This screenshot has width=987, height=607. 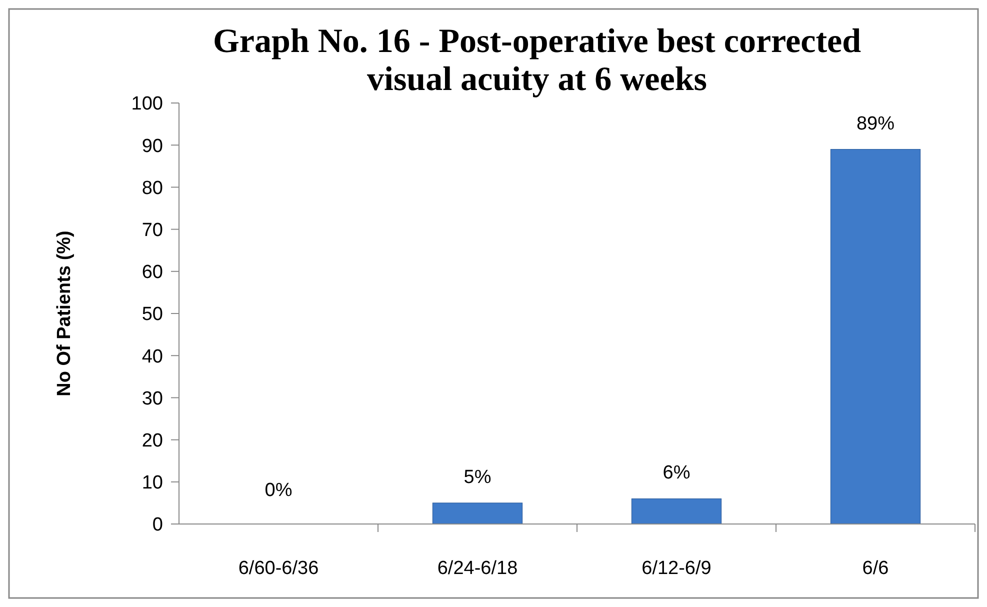 I want to click on data-label: 6%, so click(x=676, y=473).